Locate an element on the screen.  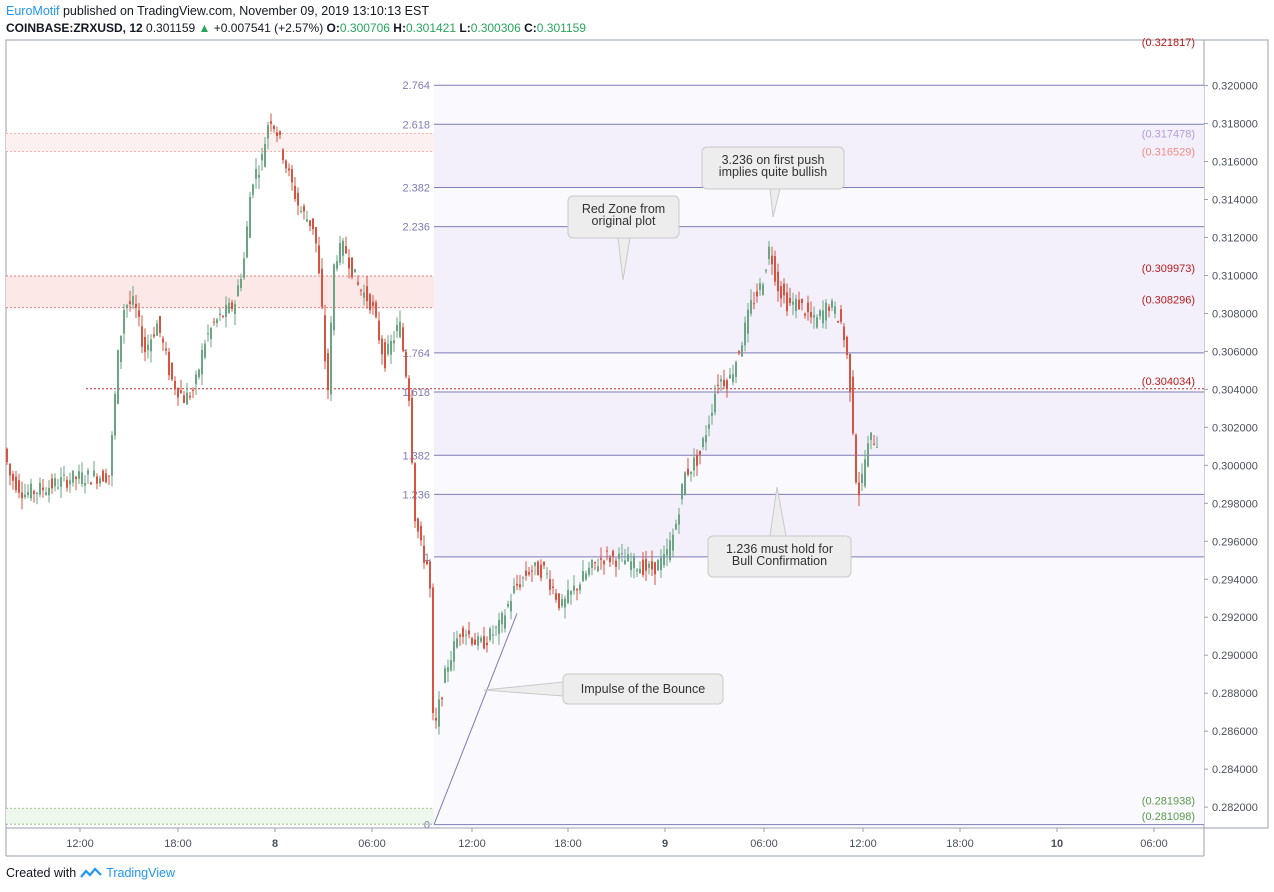
price-label: 0.318000 is located at coordinates (1235, 125).